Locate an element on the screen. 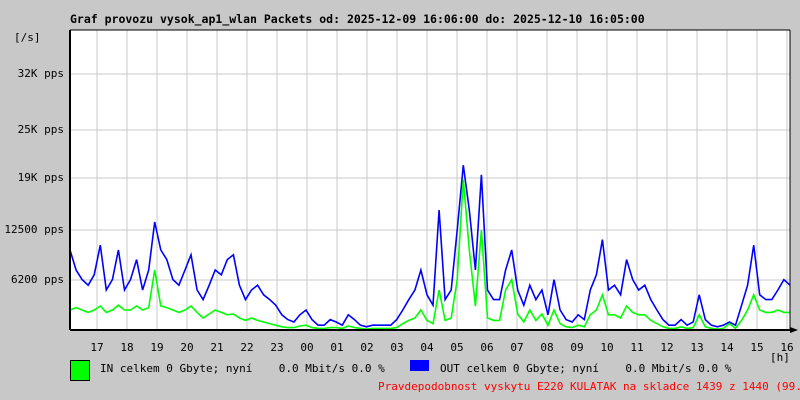 Image resolution: width=800 pixels, height=400 pixels. x-tick-label: 10 is located at coordinates (607, 347).